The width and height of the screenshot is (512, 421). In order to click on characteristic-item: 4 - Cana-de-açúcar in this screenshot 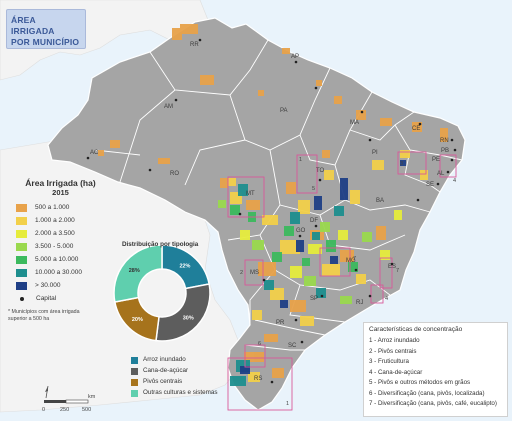, I will do `click(396, 372)`.